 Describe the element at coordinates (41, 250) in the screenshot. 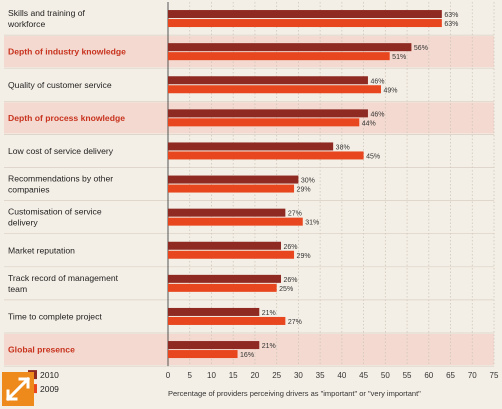

I see `category-label: Market reputation` at that location.